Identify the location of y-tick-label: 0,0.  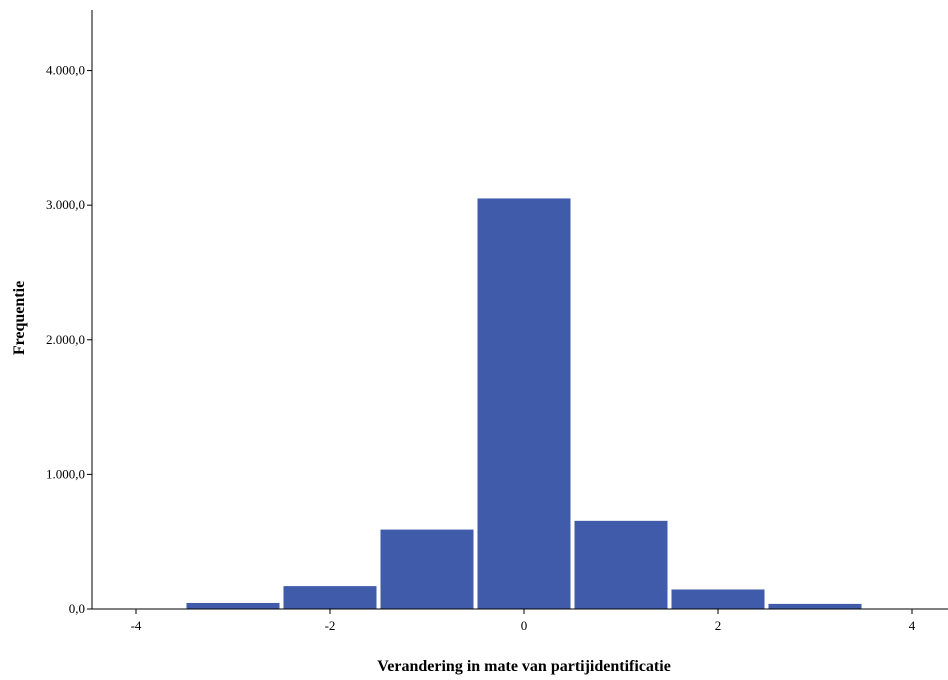
(77, 608).